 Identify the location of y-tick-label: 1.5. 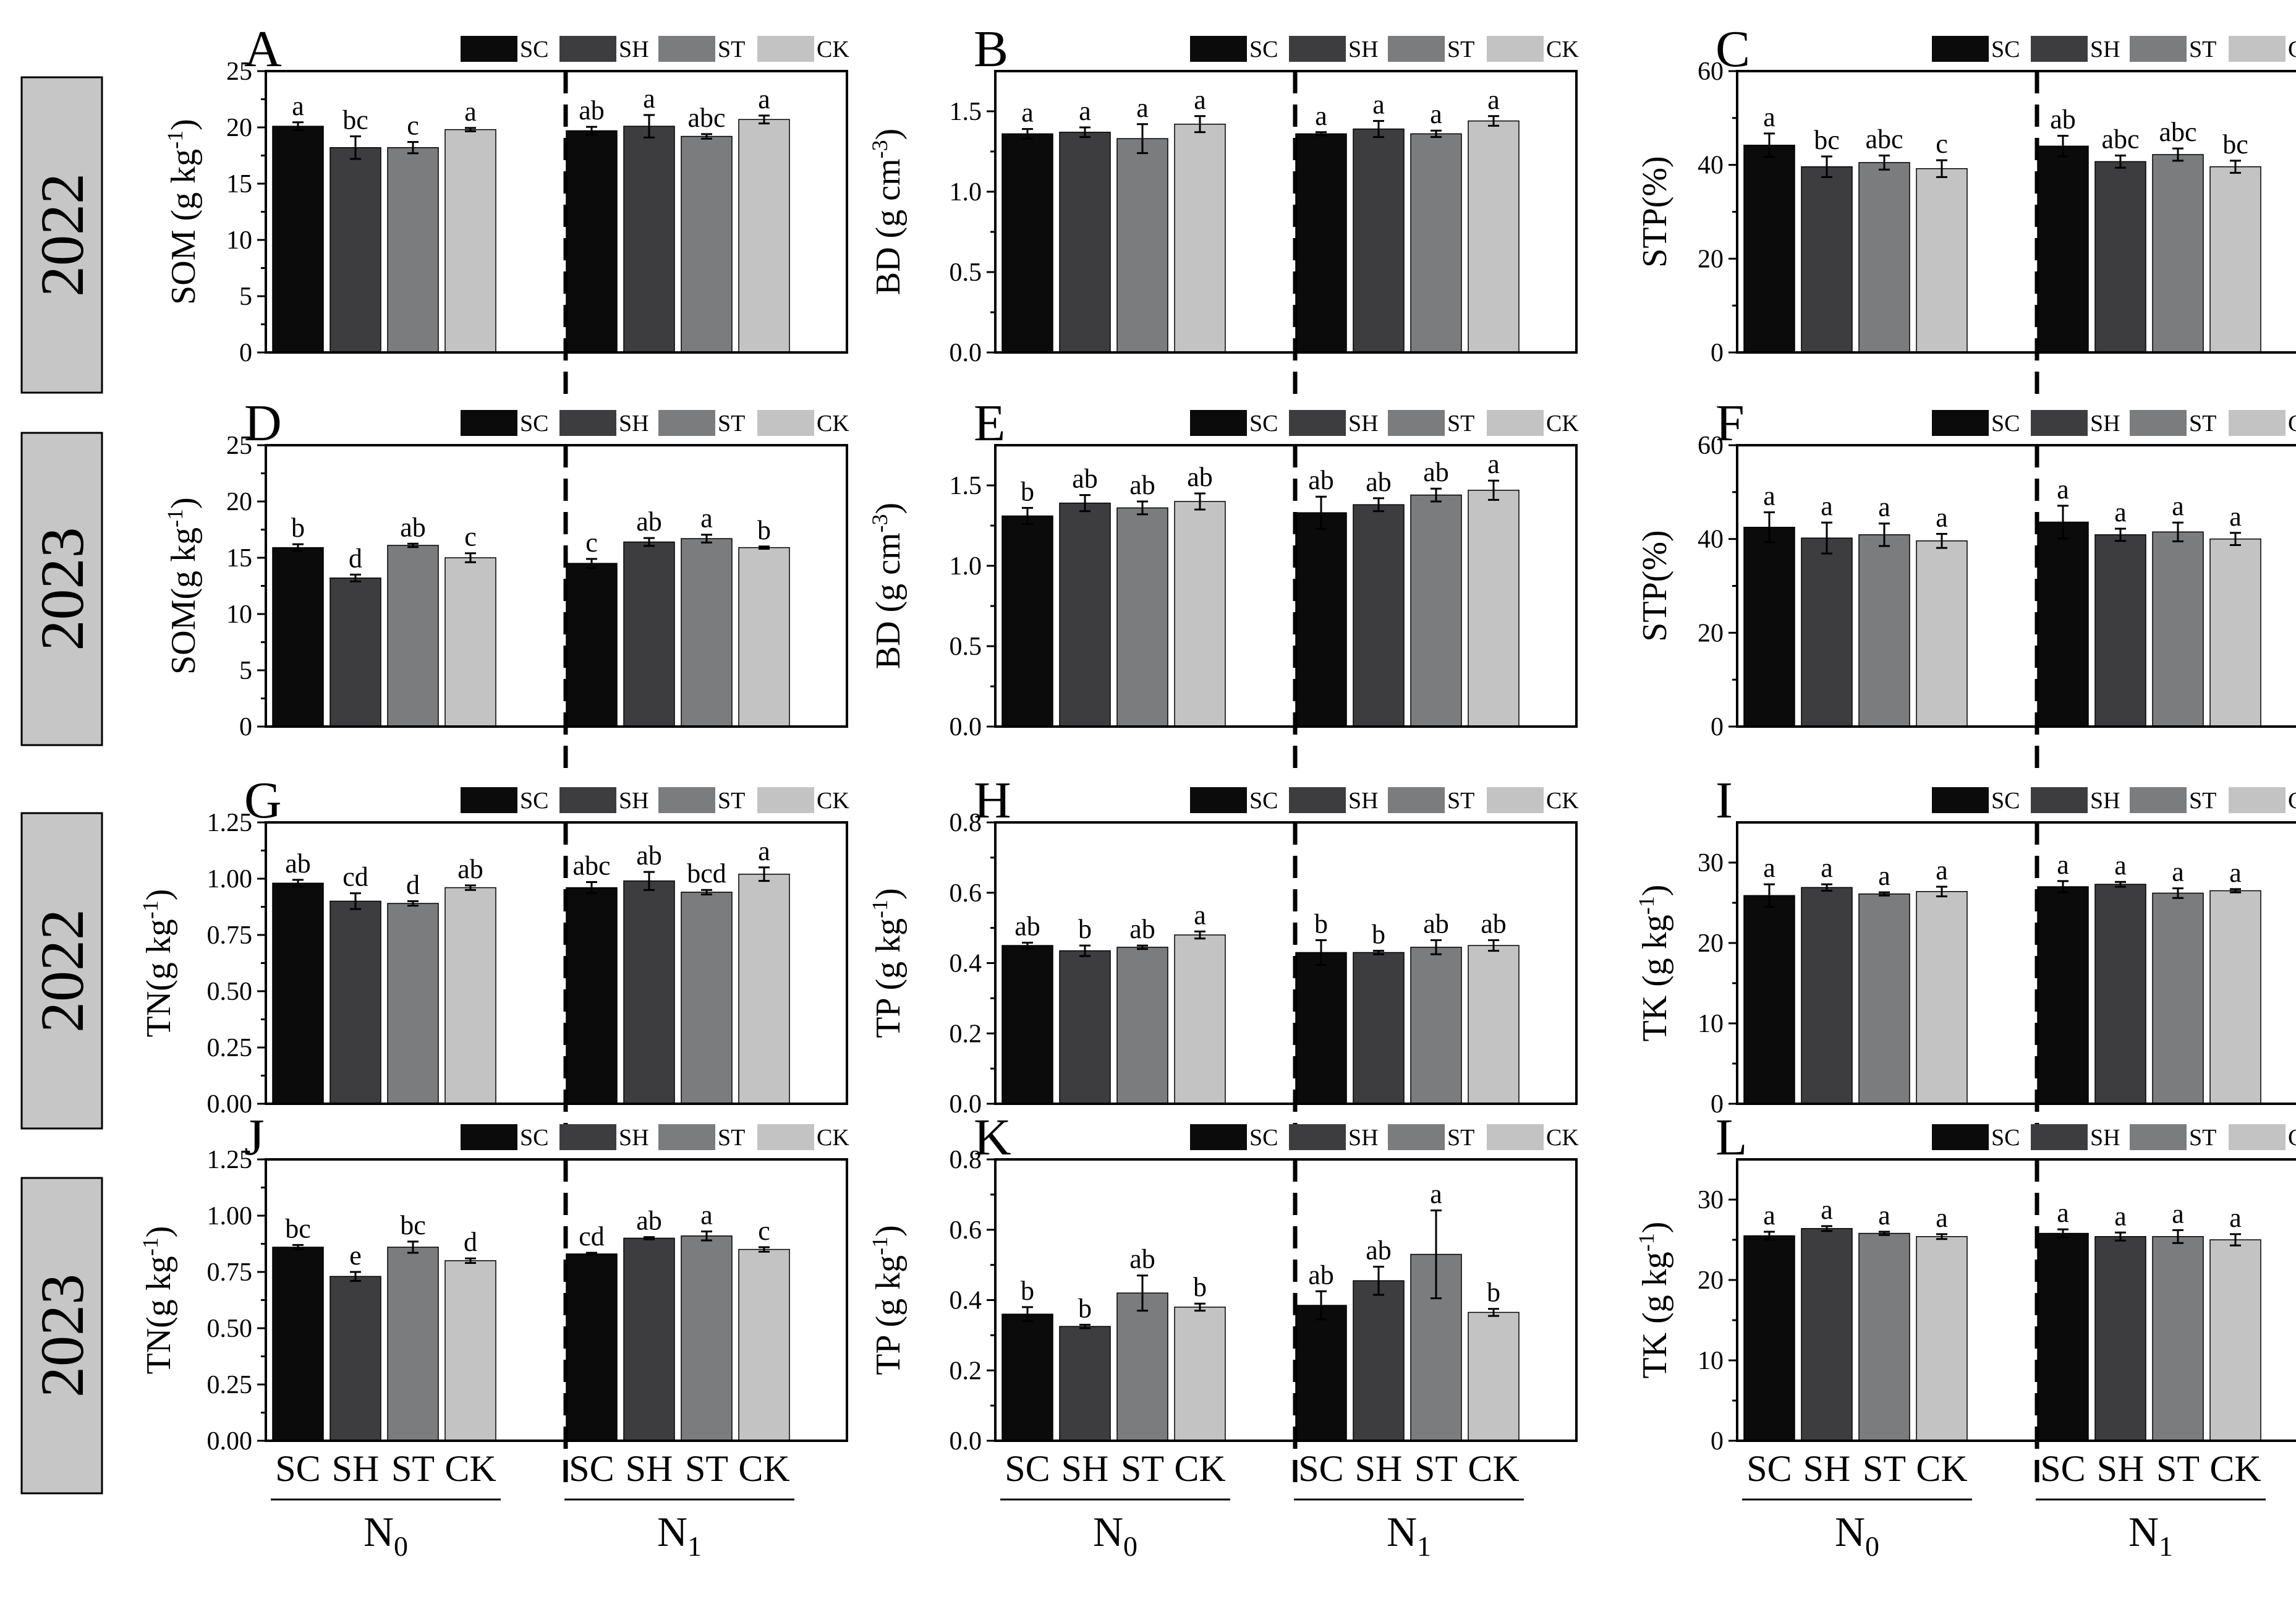
(966, 112).